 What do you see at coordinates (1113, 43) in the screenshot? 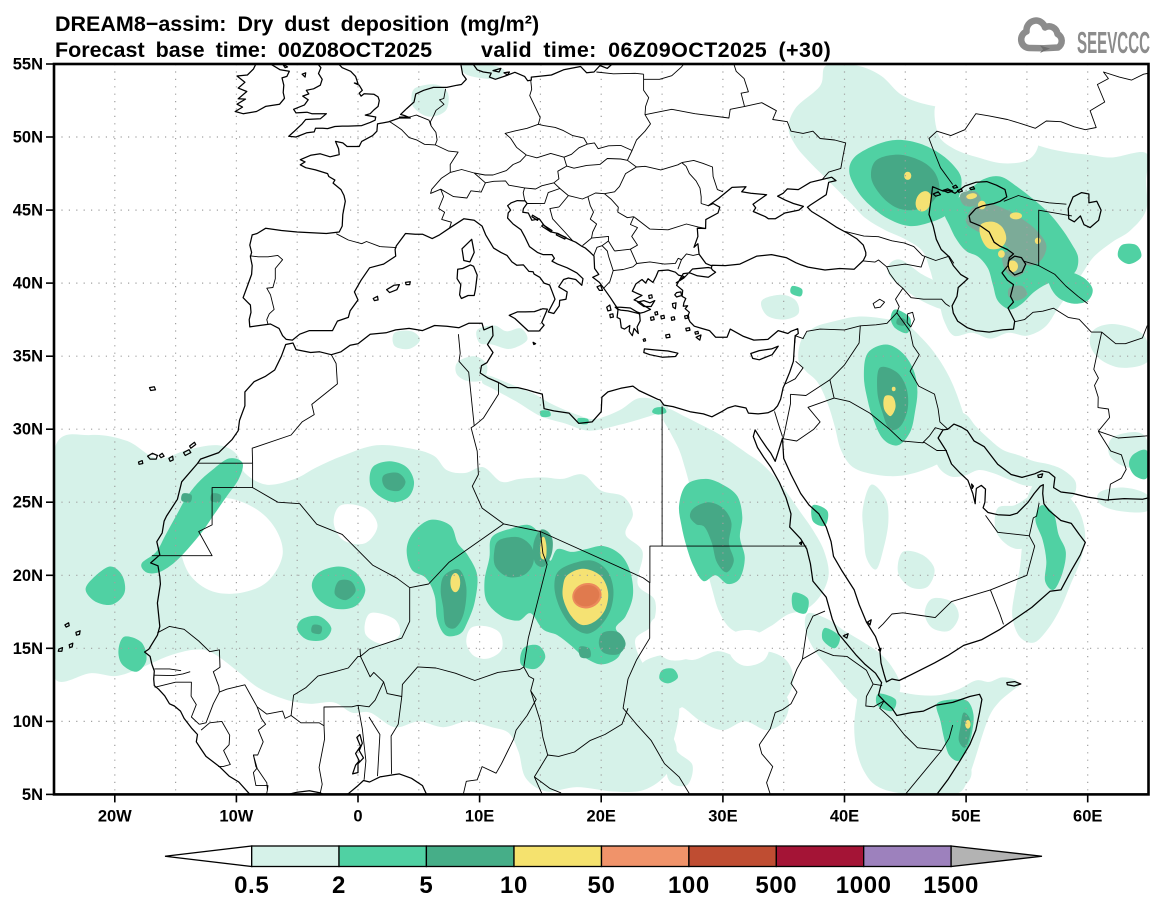
I see `svg-text: SEEVCCC` at bounding box center [1113, 43].